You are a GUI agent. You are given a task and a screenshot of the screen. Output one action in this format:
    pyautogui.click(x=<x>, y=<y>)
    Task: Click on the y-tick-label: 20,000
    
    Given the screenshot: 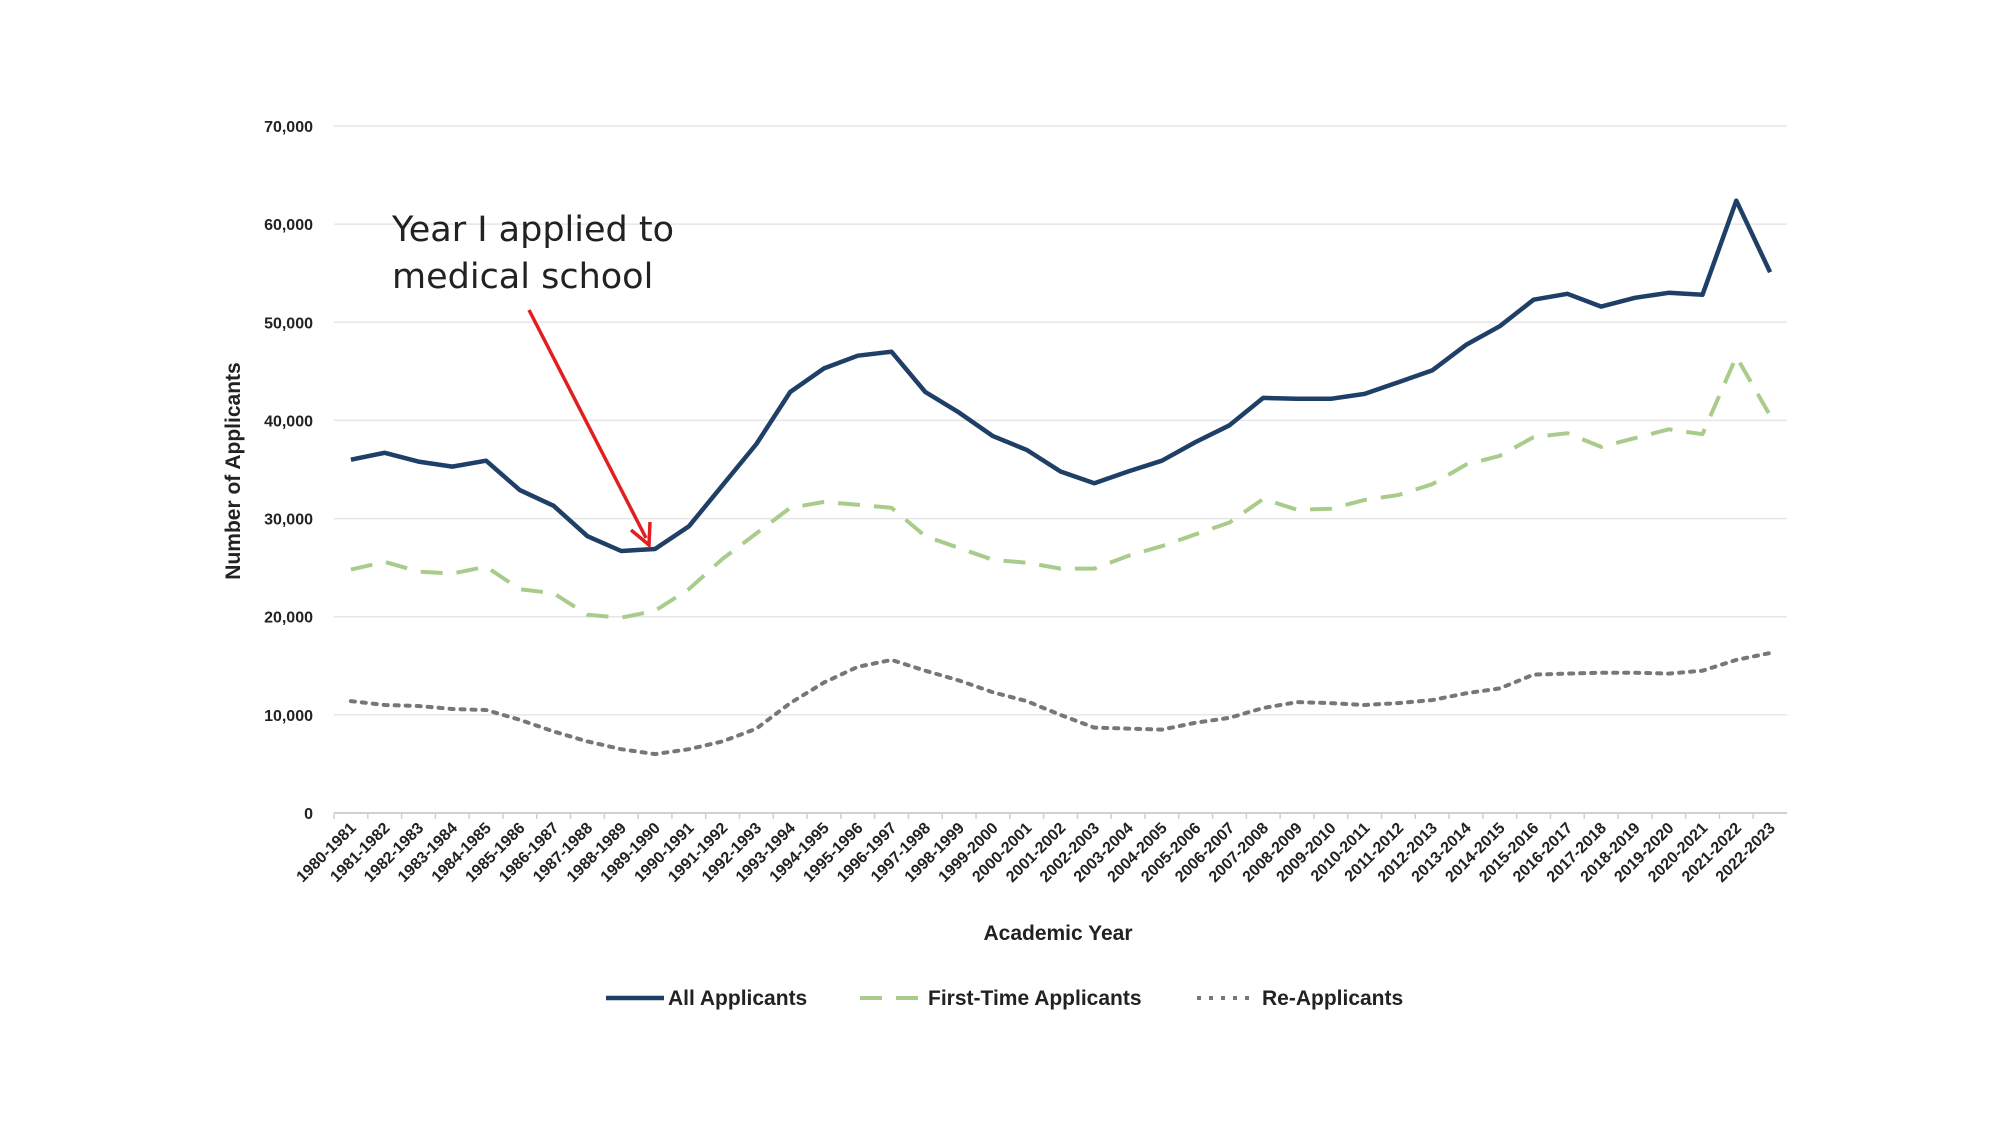 What is the action you would take?
    pyautogui.click(x=288, y=618)
    